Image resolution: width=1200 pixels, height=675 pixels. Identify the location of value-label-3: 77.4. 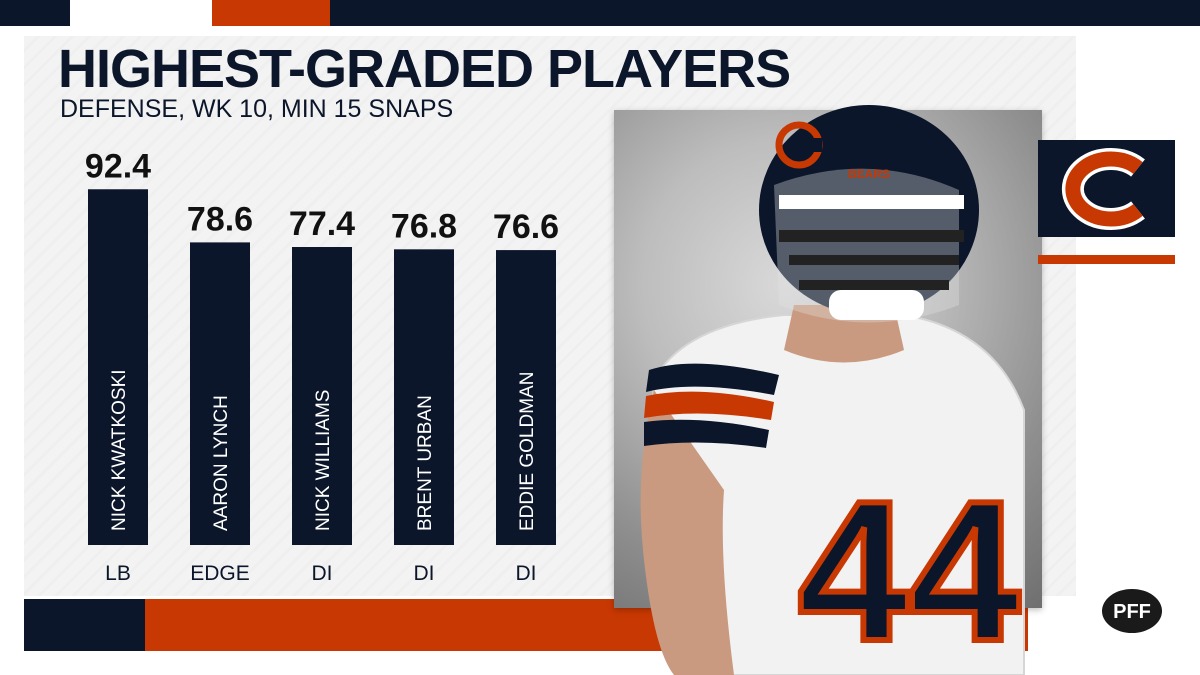
(322, 224).